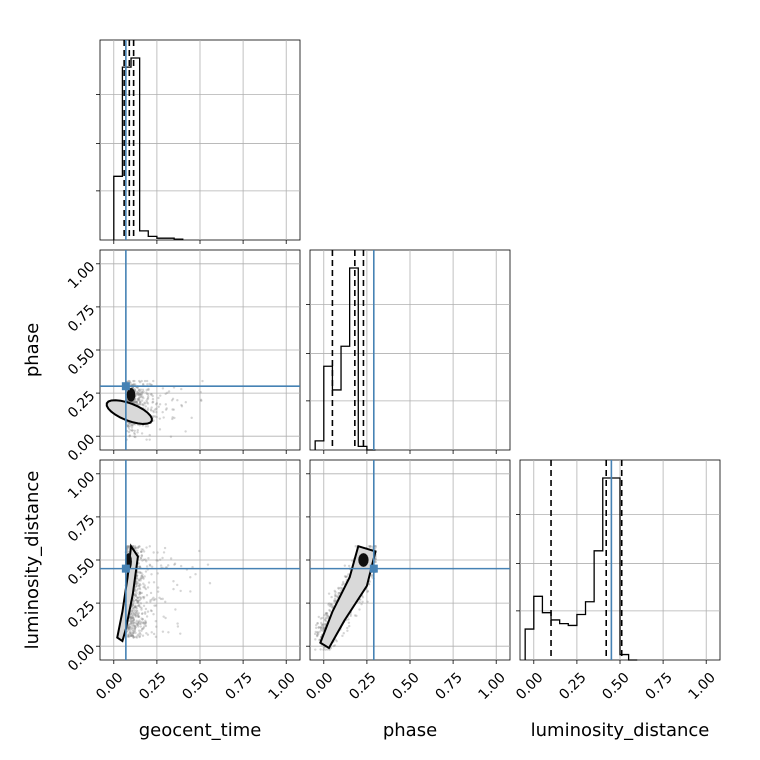 This screenshot has height=760, width=760. I want to click on ylabel-luminosity-distance: luminosity_distance, so click(32, 560).